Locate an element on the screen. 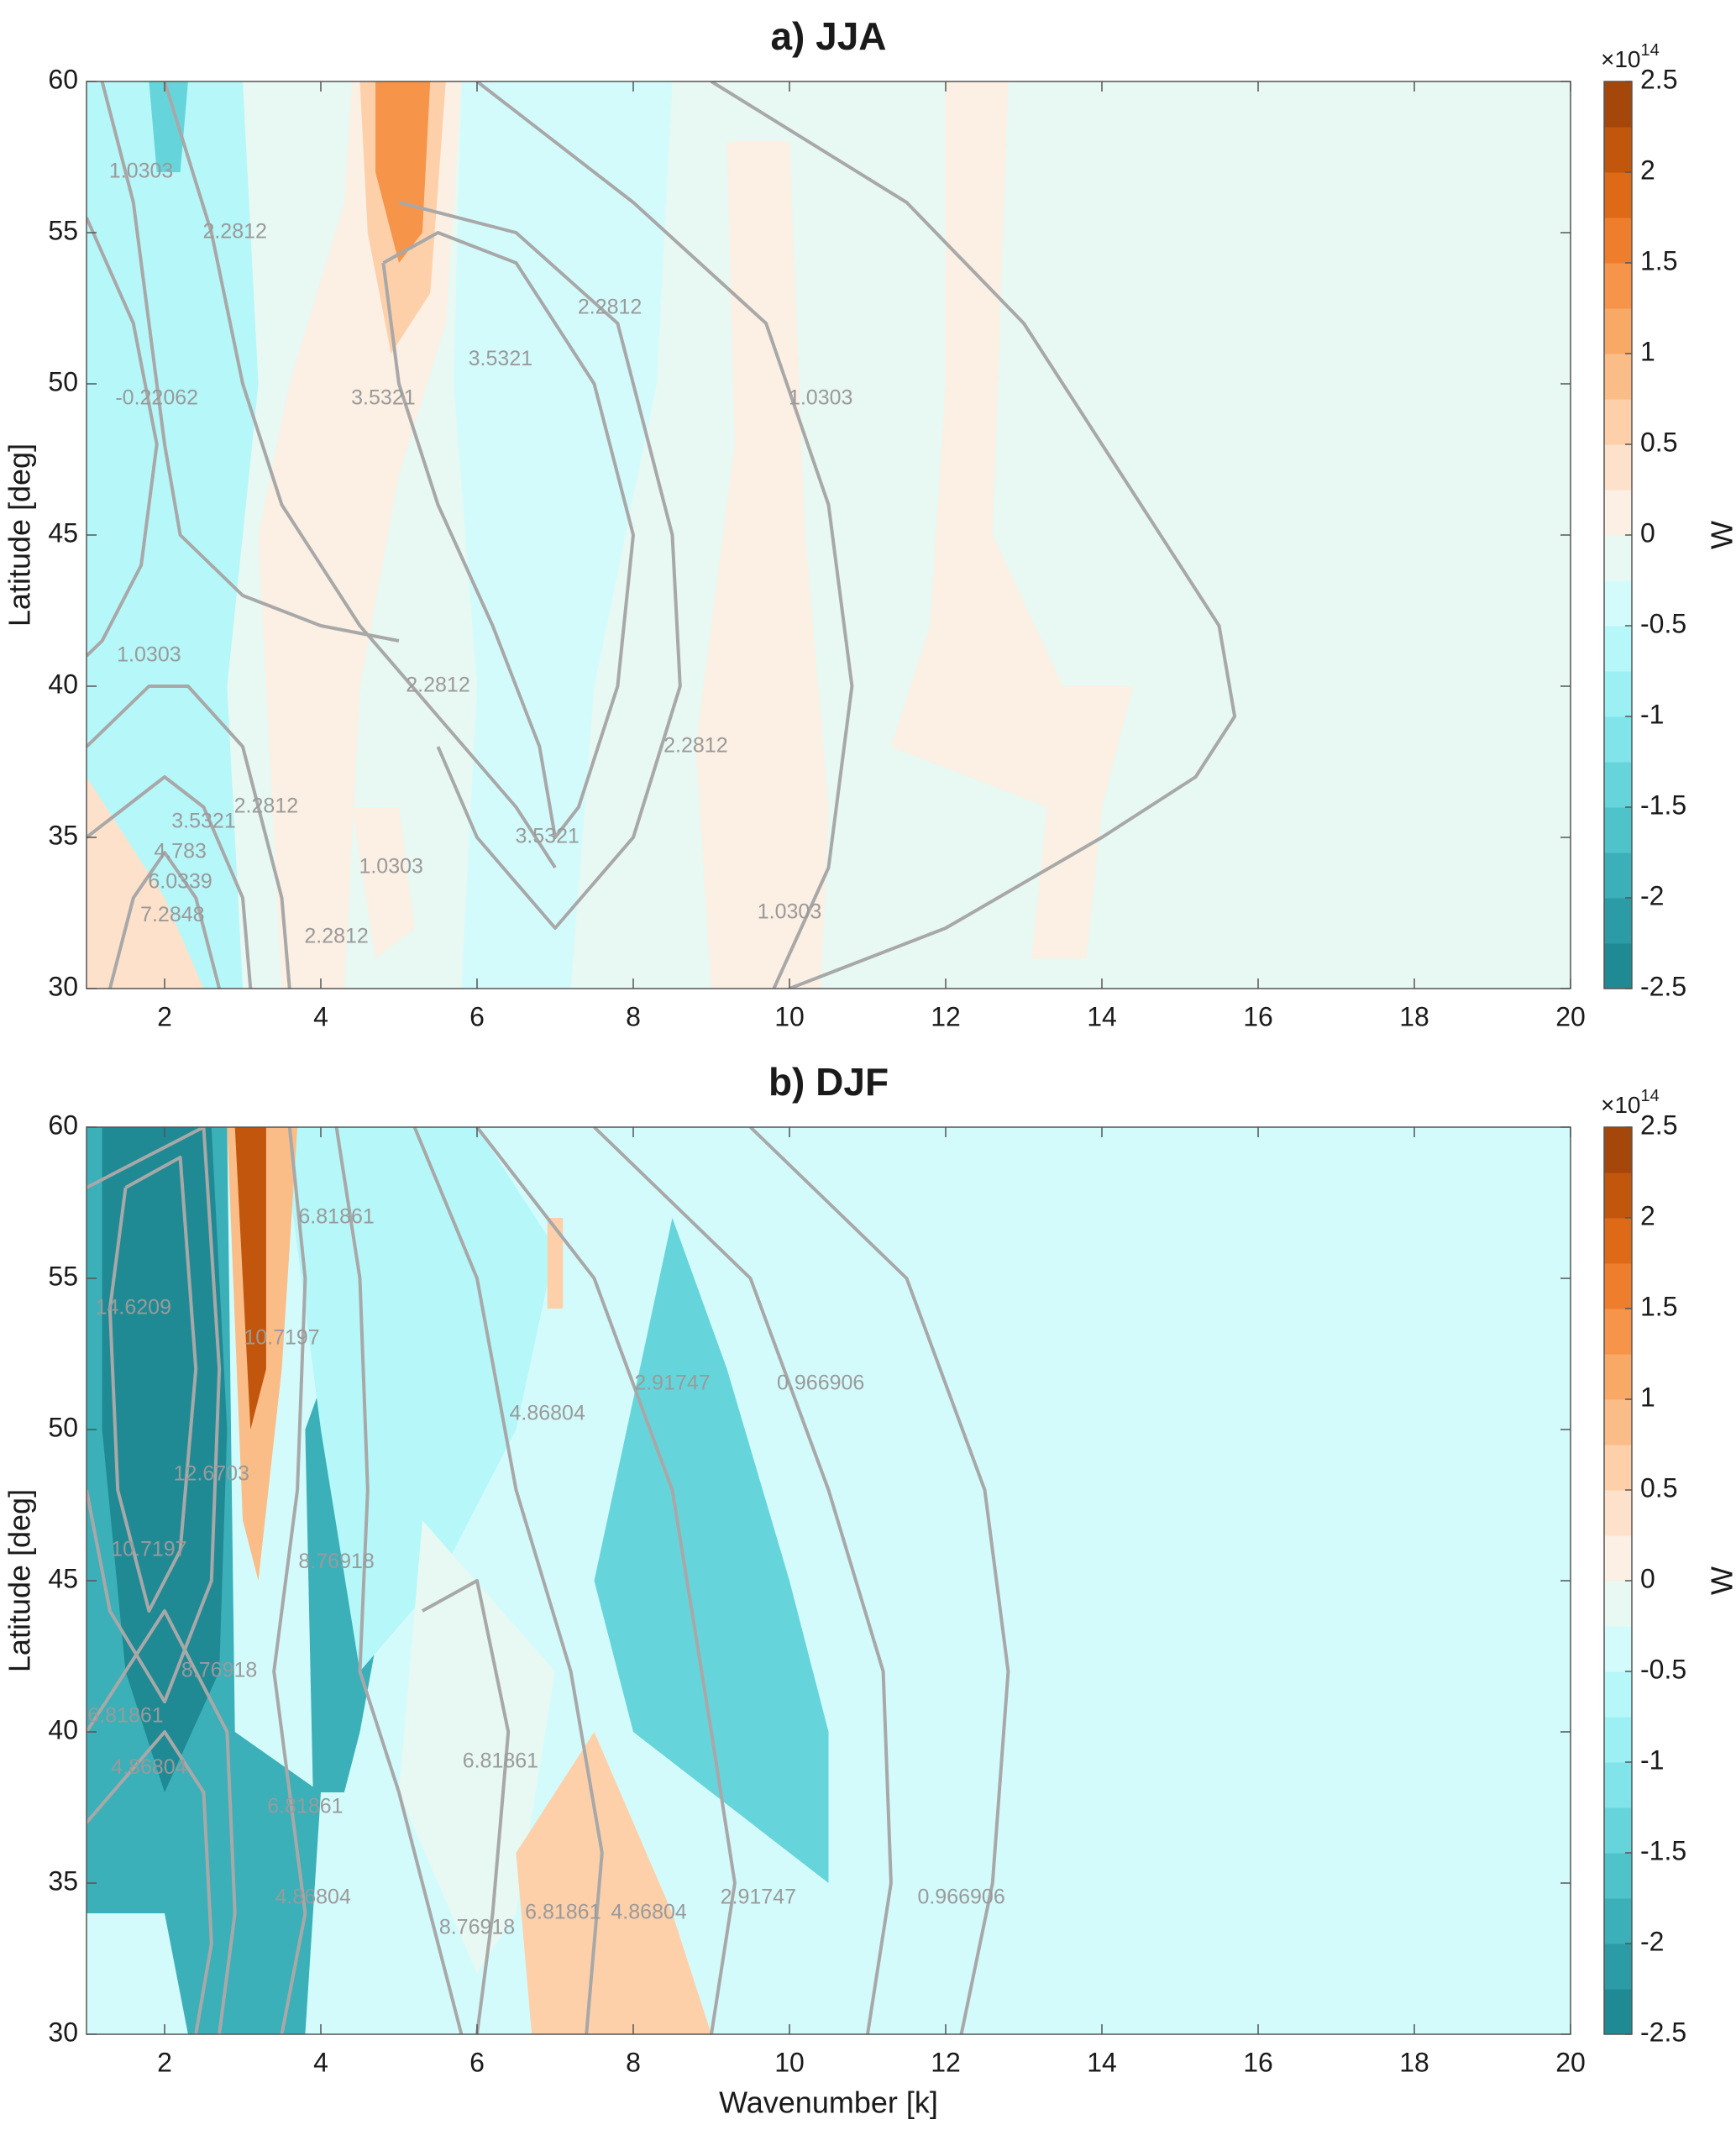 This screenshot has width=1736, height=2130. y-tick-label: 55 is located at coordinates (63, 230).